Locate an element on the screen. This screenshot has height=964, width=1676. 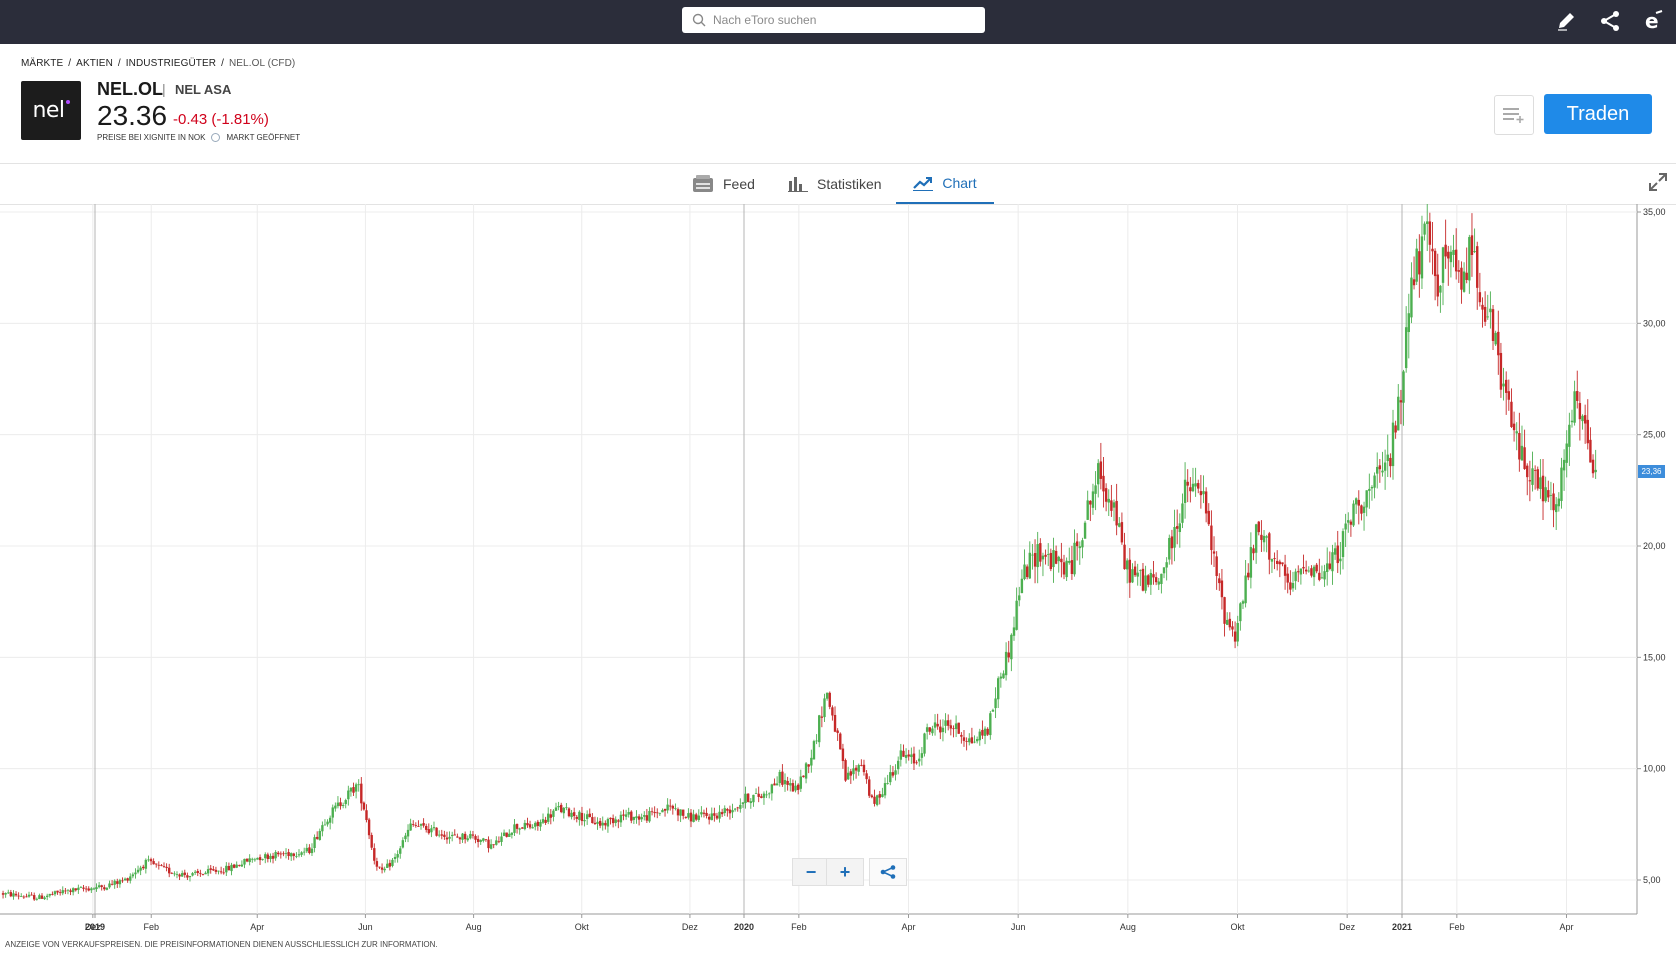
pencil-icon is located at coordinates (1566, 21).